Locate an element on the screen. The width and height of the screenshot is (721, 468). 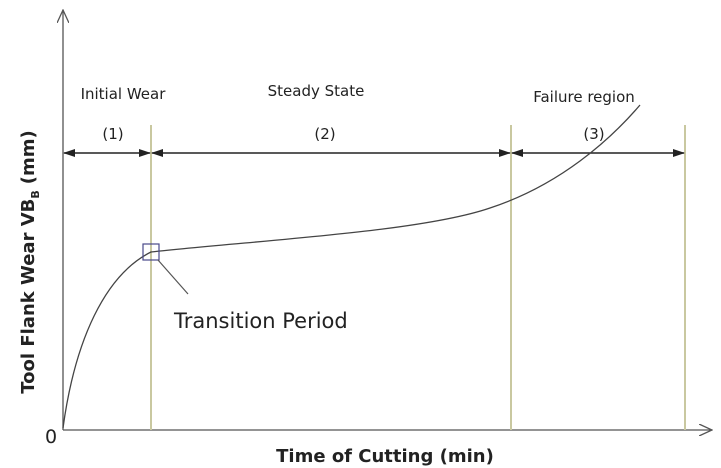
region-number: (2) is located at coordinates (324, 134).